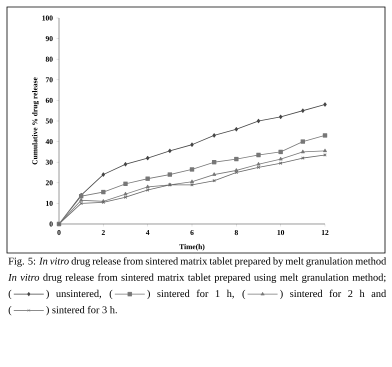 The width and height of the screenshot is (392, 367). Describe the element at coordinates (84, 310) in the screenshot. I see `legend-label: sintered for 3 h.` at that location.